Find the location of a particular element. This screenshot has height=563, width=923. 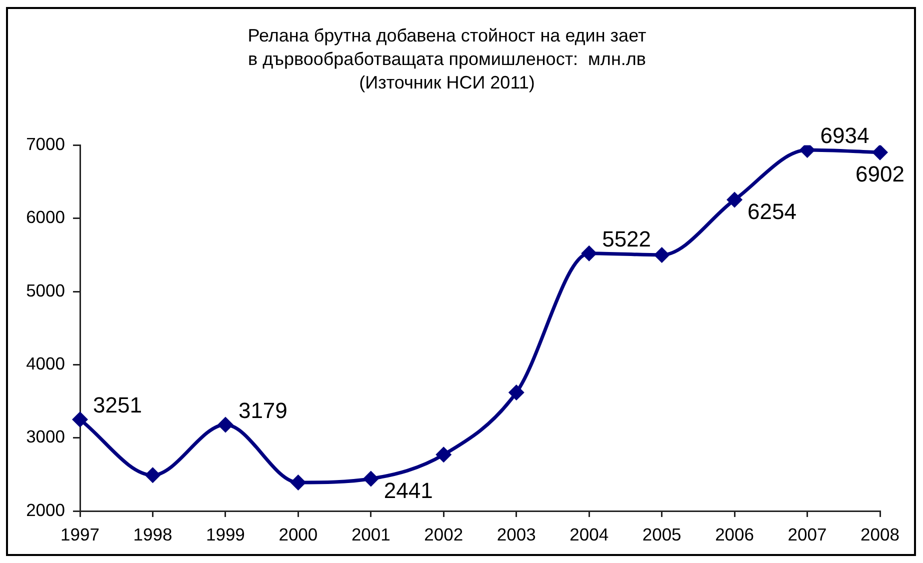

x-tick-label: 2004 is located at coordinates (589, 534).